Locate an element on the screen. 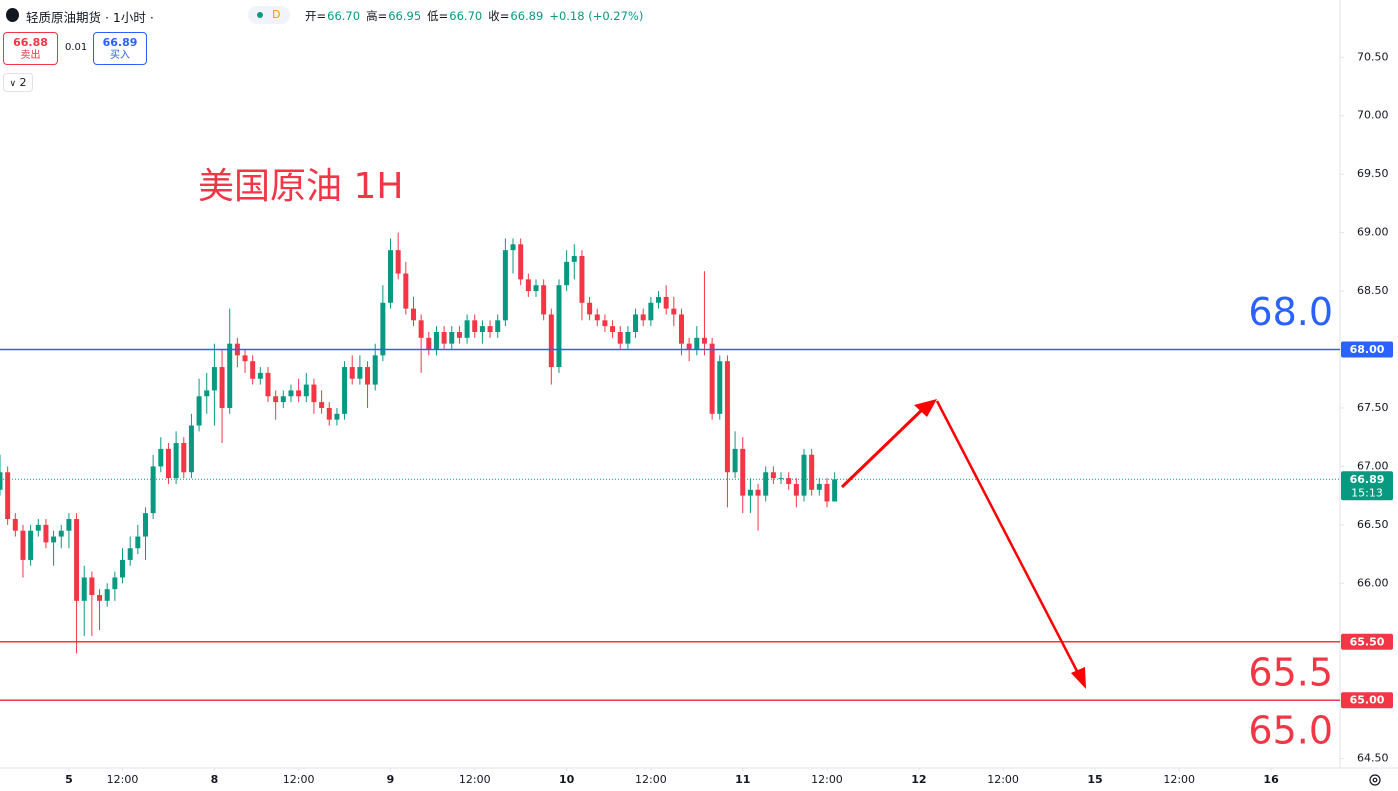 This screenshot has width=1398, height=791. level-label: 68.0 is located at coordinates (1290, 312).